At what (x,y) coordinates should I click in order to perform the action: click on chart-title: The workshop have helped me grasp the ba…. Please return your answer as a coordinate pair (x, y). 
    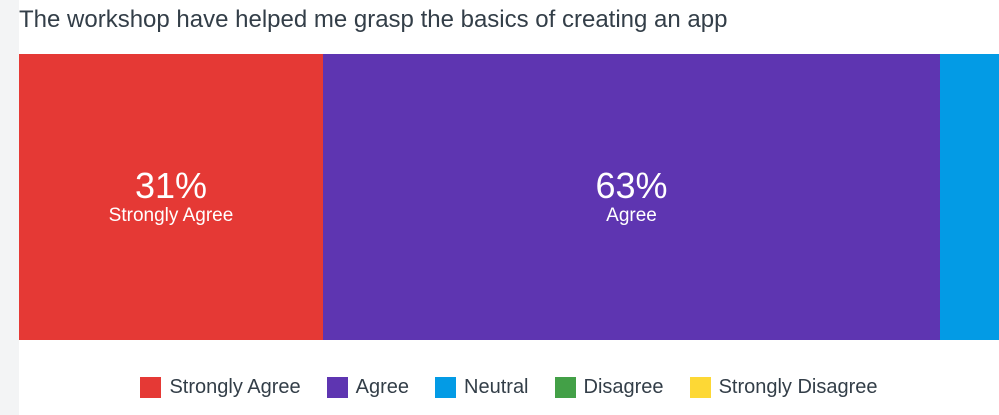
    Looking at the image, I should click on (373, 19).